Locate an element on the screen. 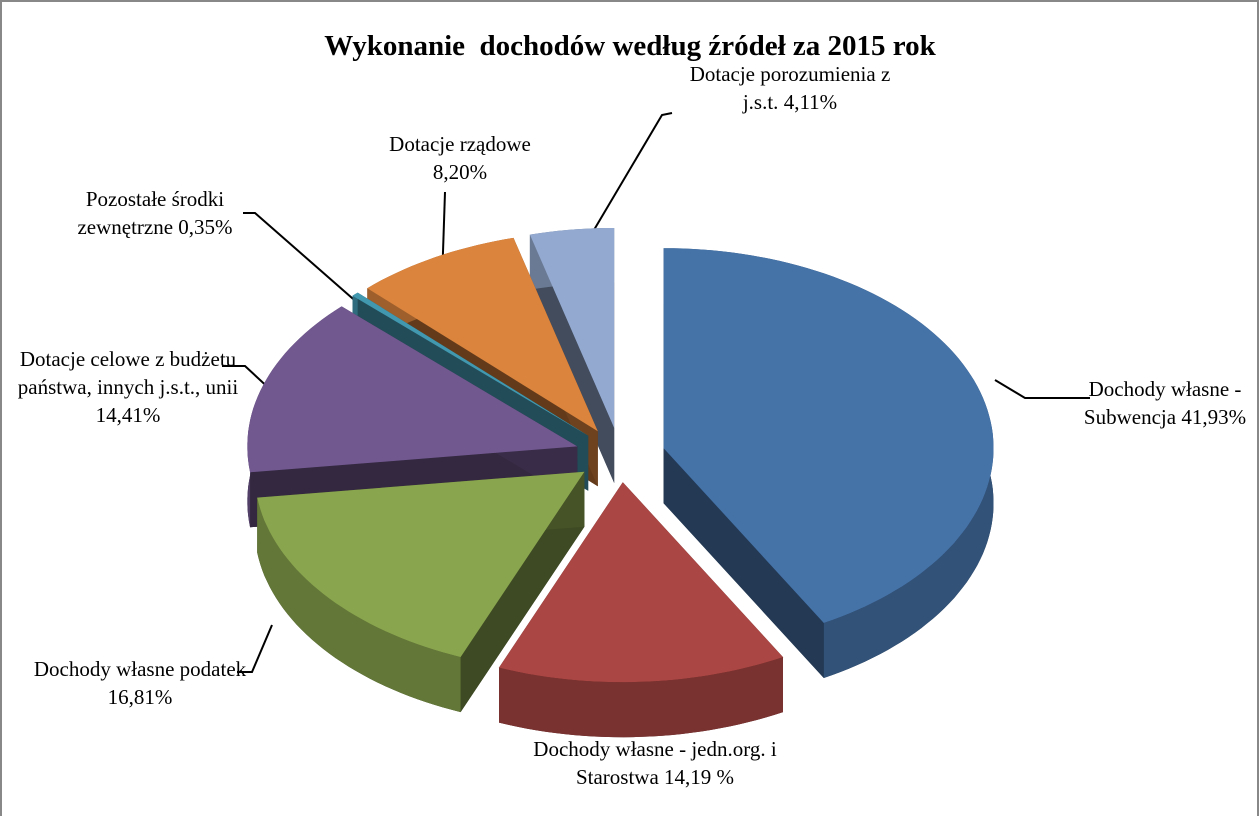 Image resolution: width=1260 pixels, height=816 pixels. category-name: Dochody własne podatek is located at coordinates (140, 669).